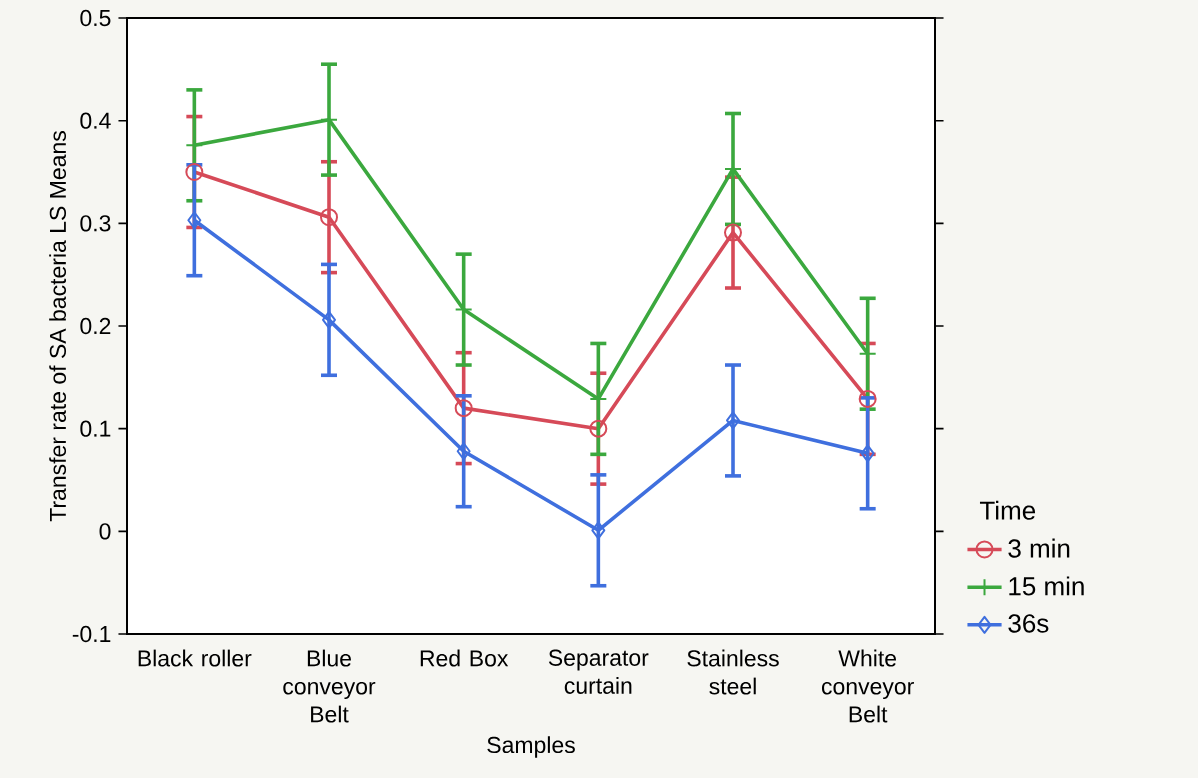 This screenshot has height=778, width=1198. Describe the element at coordinates (329, 686) in the screenshot. I see `x-tick-label: Blue conveyor Belt` at that location.